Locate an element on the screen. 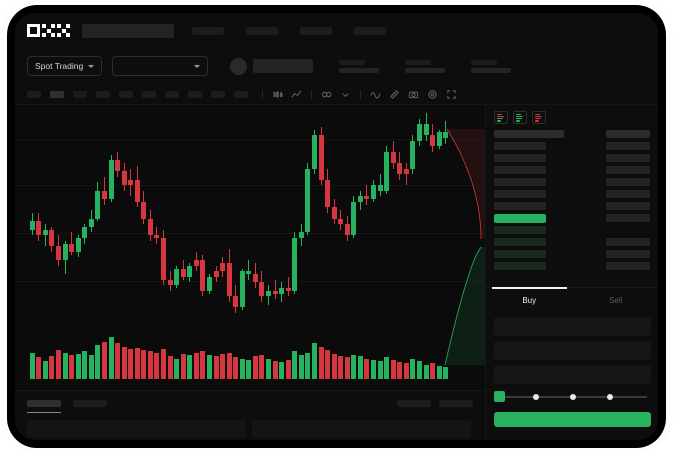 The height and width of the screenshot is (453, 673). amount-percent-slider is located at coordinates (572, 397).